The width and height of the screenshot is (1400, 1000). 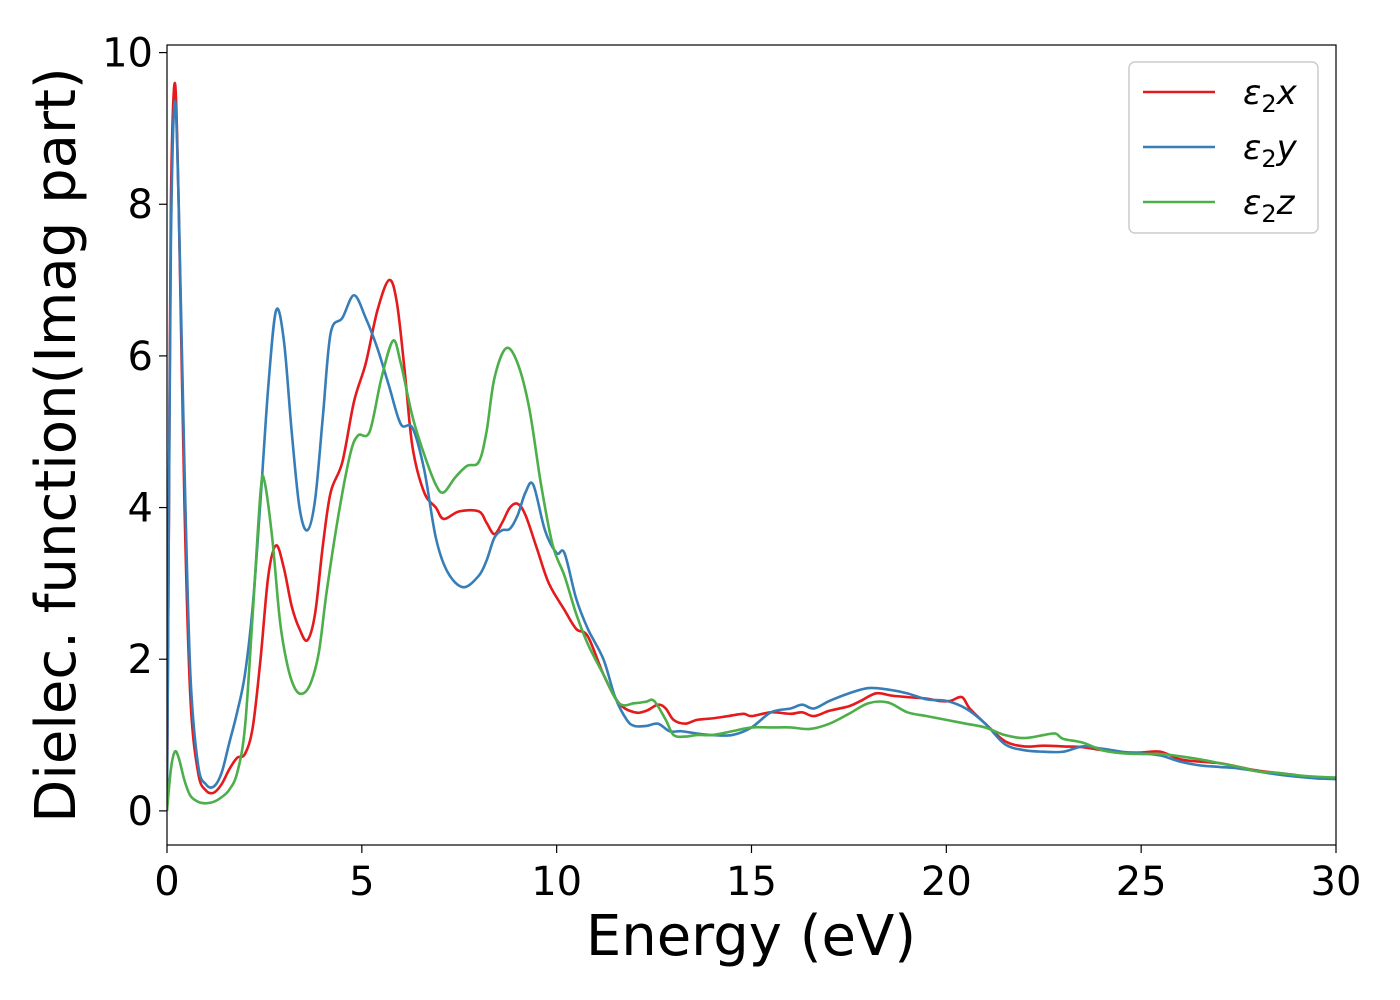 I want to click on y-axis-label: Dielec. function(Imag part), so click(x=56, y=445).